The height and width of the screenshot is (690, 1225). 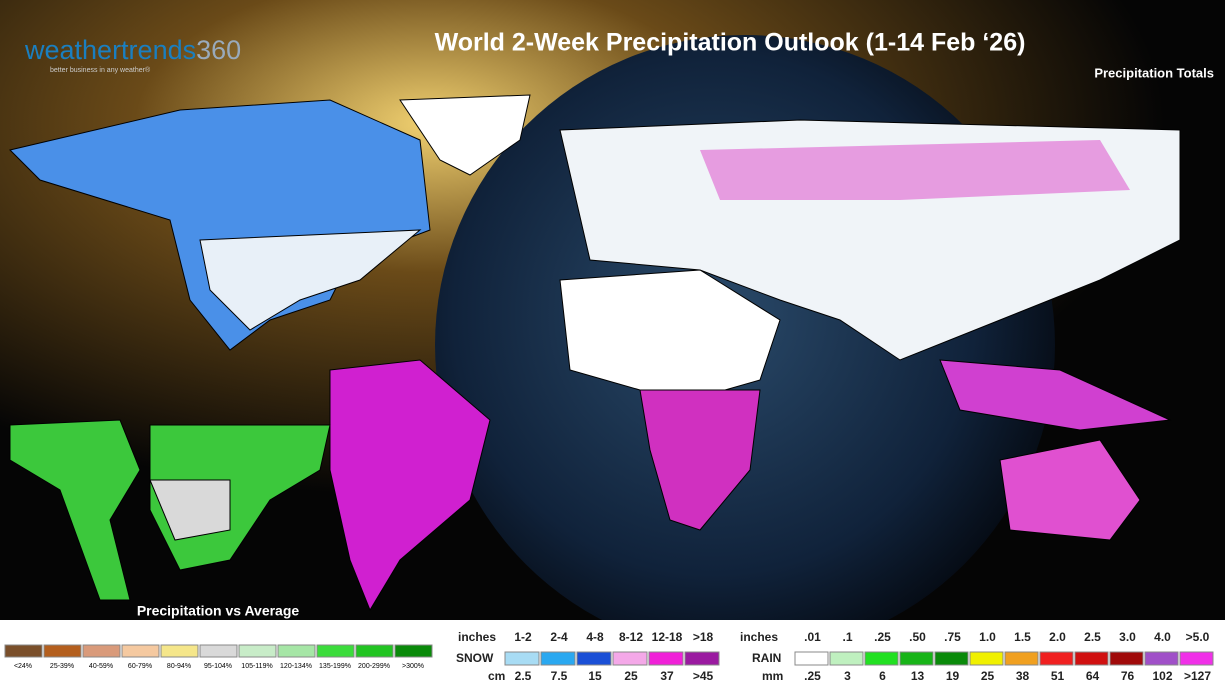 What do you see at coordinates (75, 510) in the screenshot?
I see `inset-americas` at bounding box center [75, 510].